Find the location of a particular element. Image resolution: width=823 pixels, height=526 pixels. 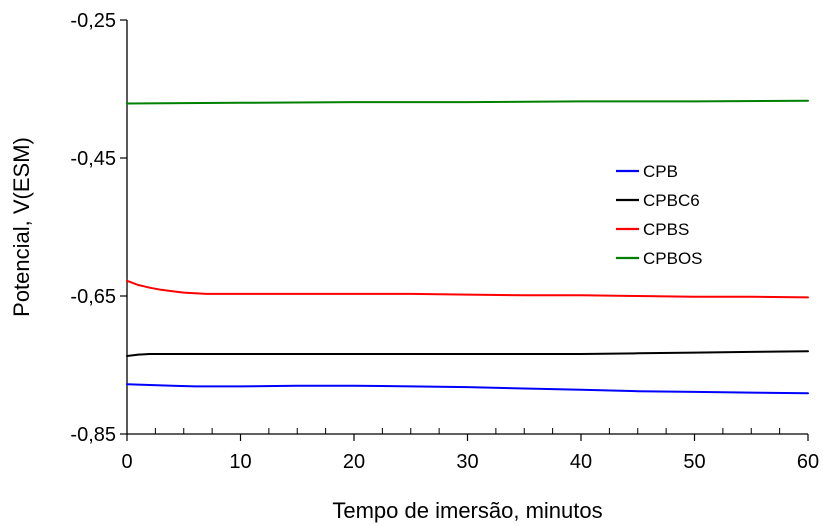

x-tick-label: 40 is located at coordinates (581, 462).